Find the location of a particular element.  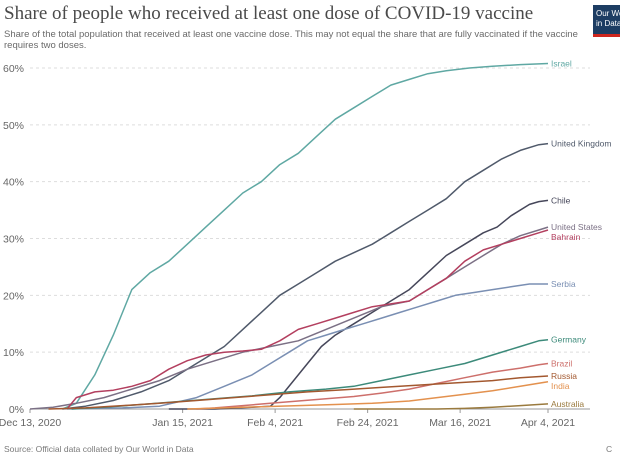

y-tick-label: 60% is located at coordinates (13, 69).